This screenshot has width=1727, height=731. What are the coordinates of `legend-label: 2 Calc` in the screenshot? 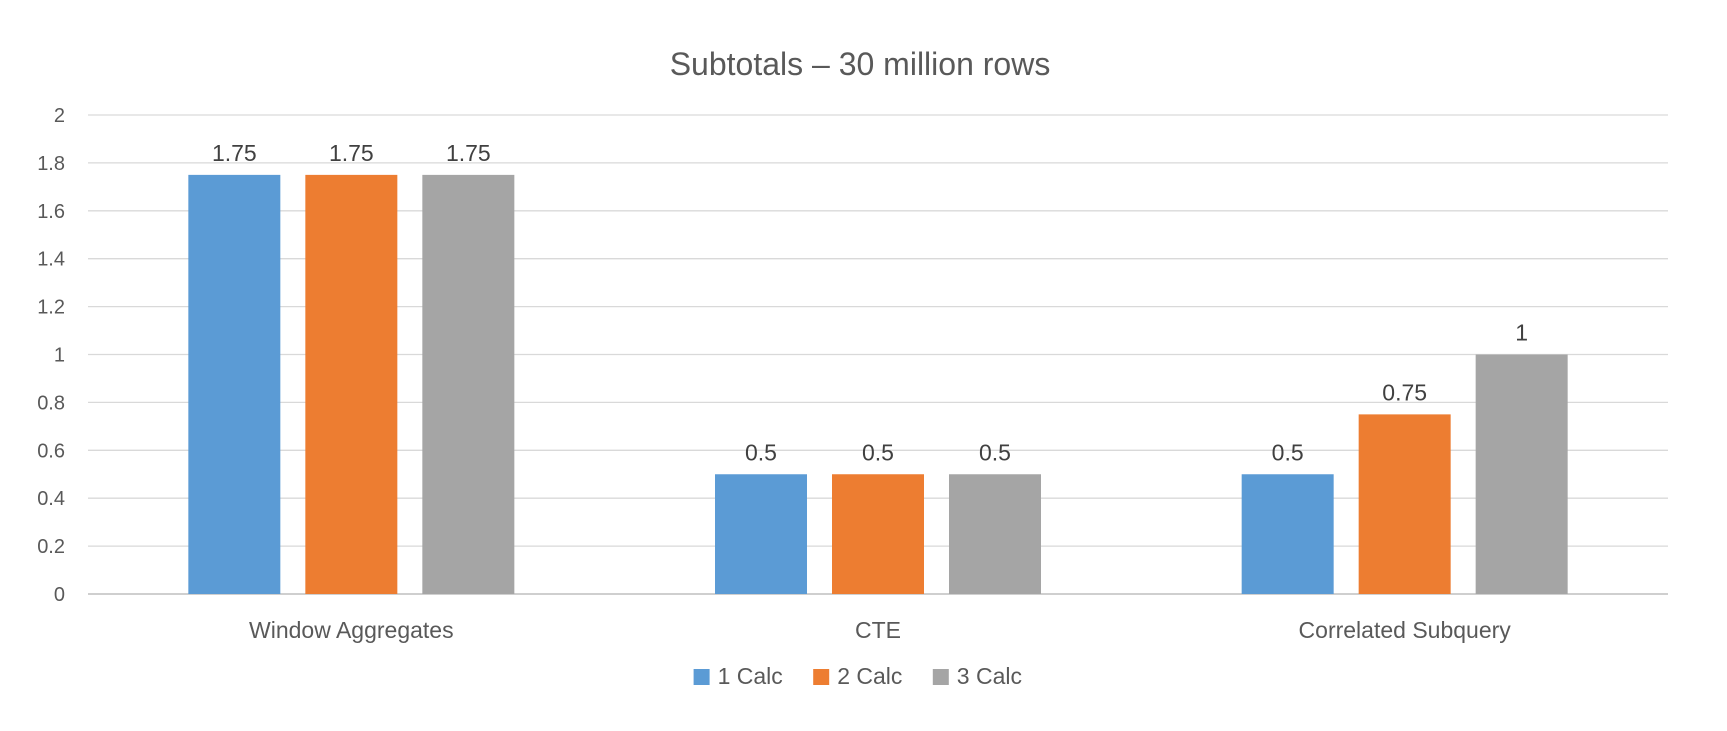 It's located at (869, 676).